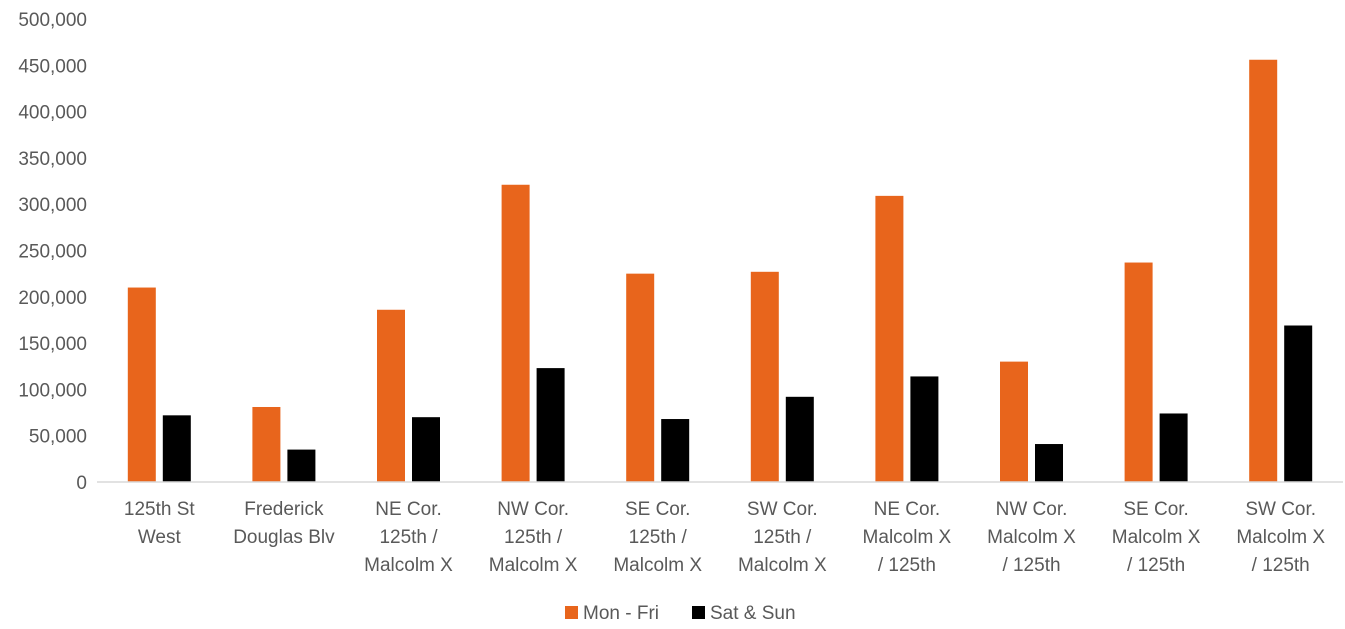 The image size is (1345, 629). I want to click on y-tick-label: 500,000, so click(52, 20).